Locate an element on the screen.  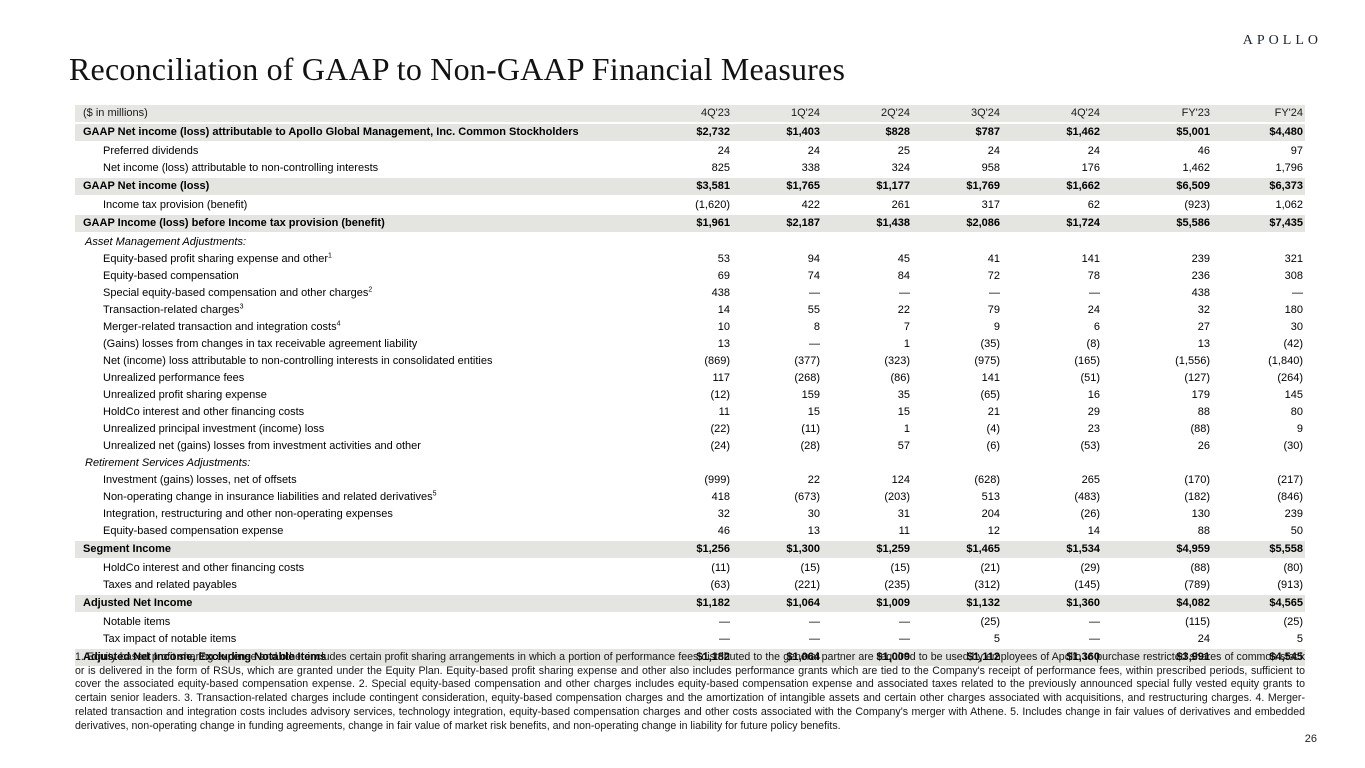
cell-value: 1,796 is located at coordinates (1289, 168).